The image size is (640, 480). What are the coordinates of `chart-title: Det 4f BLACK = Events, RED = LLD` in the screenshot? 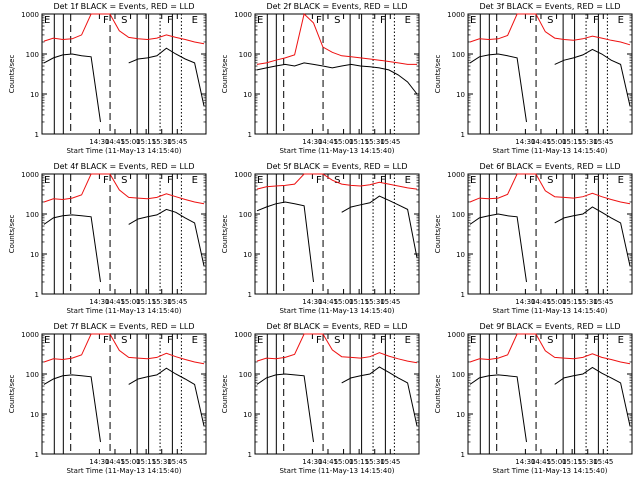 It's located at (123, 166).